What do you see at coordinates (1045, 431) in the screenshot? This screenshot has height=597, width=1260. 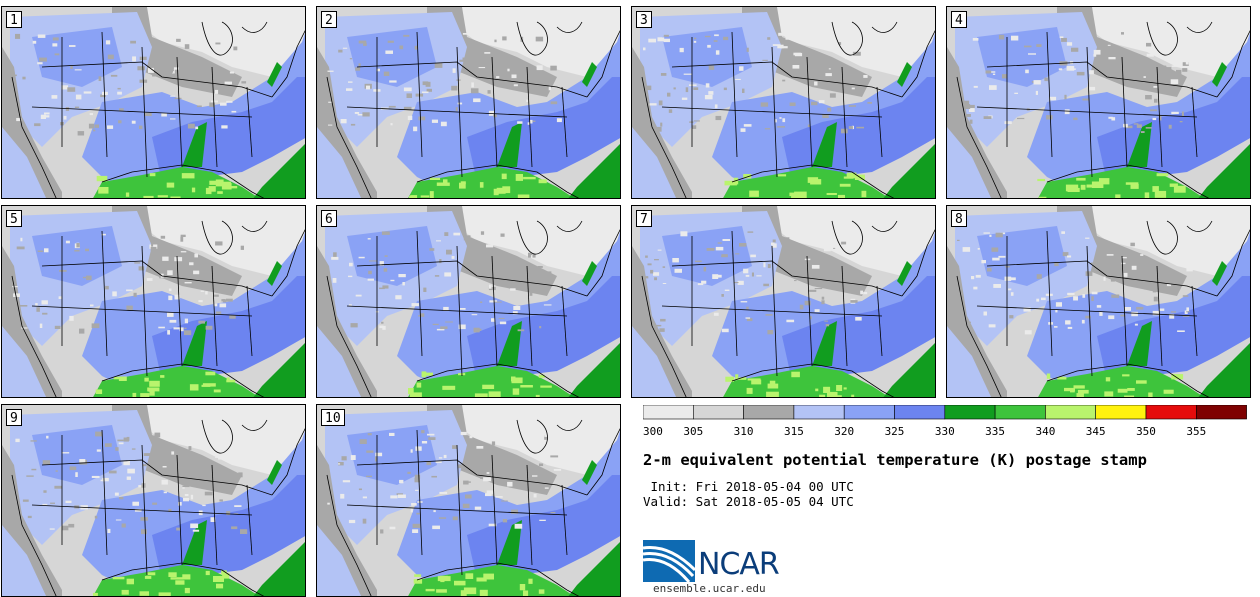 I see `colorbar-tick-label: 340` at bounding box center [1045, 431].